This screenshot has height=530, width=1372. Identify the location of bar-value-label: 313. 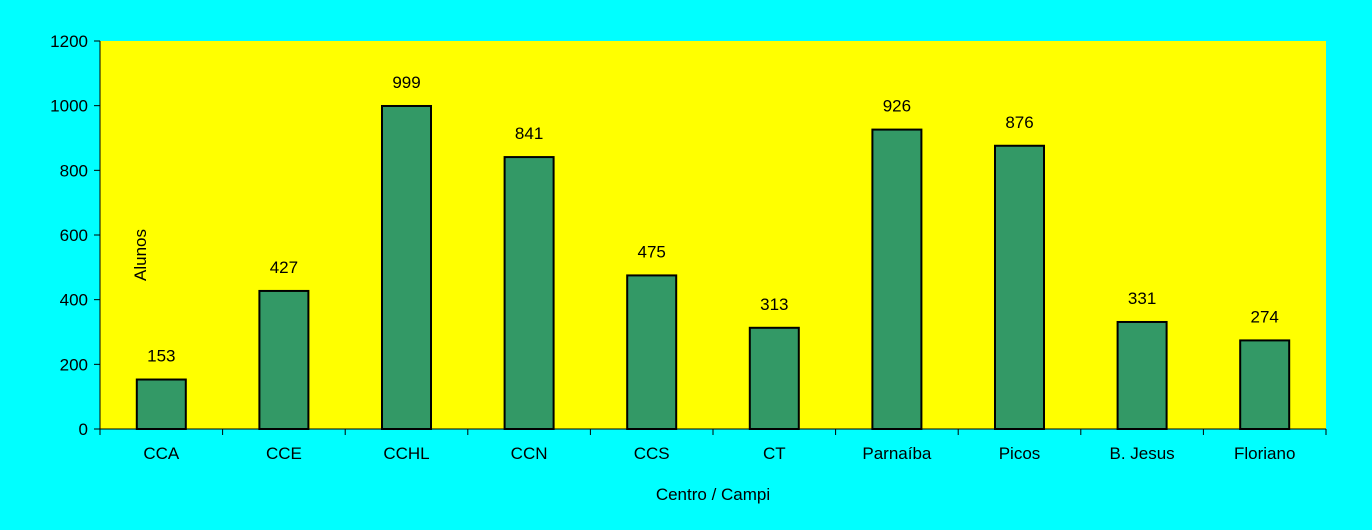
(774, 304).